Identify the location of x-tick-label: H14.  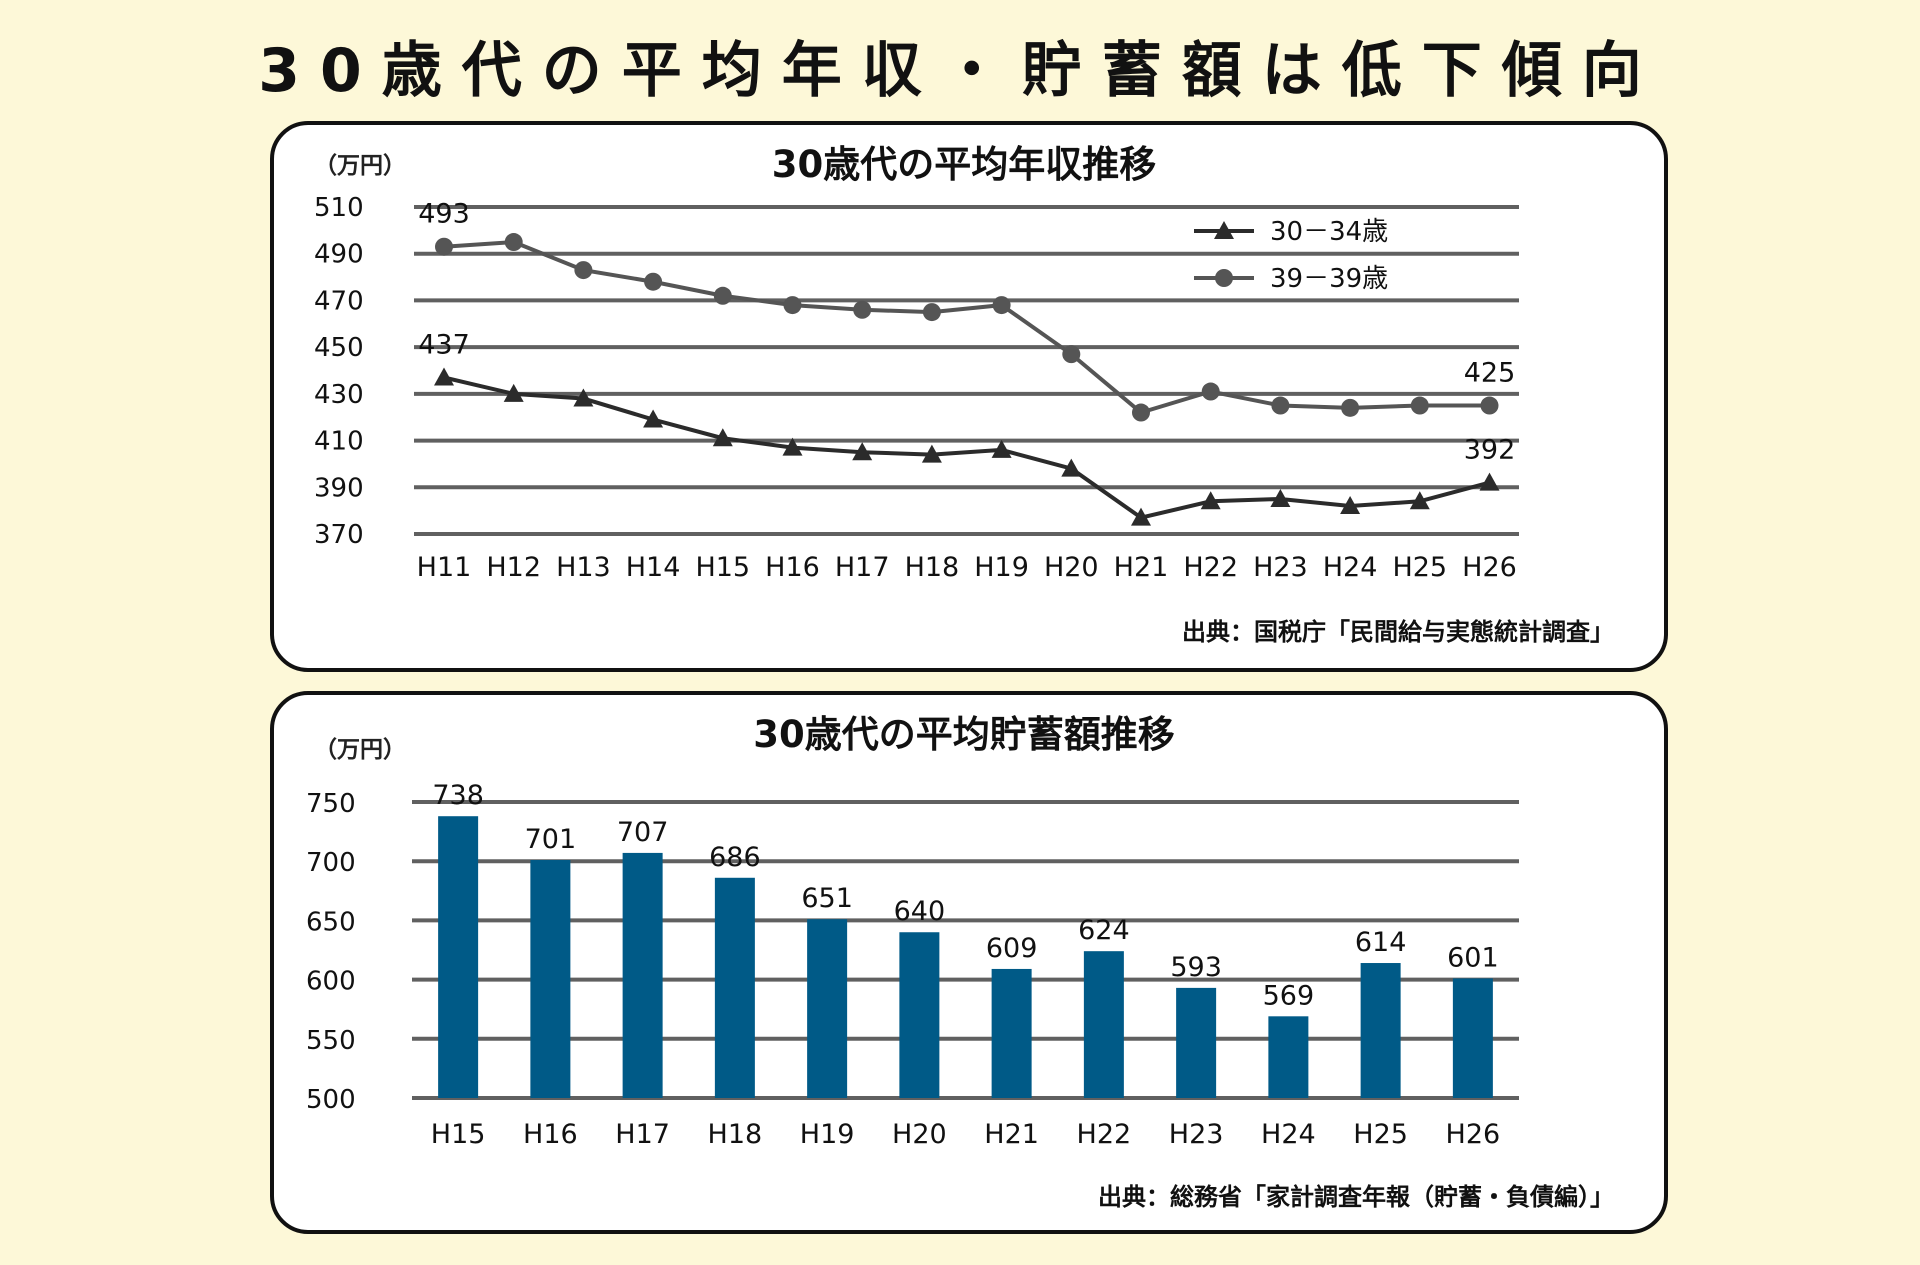
(653, 567).